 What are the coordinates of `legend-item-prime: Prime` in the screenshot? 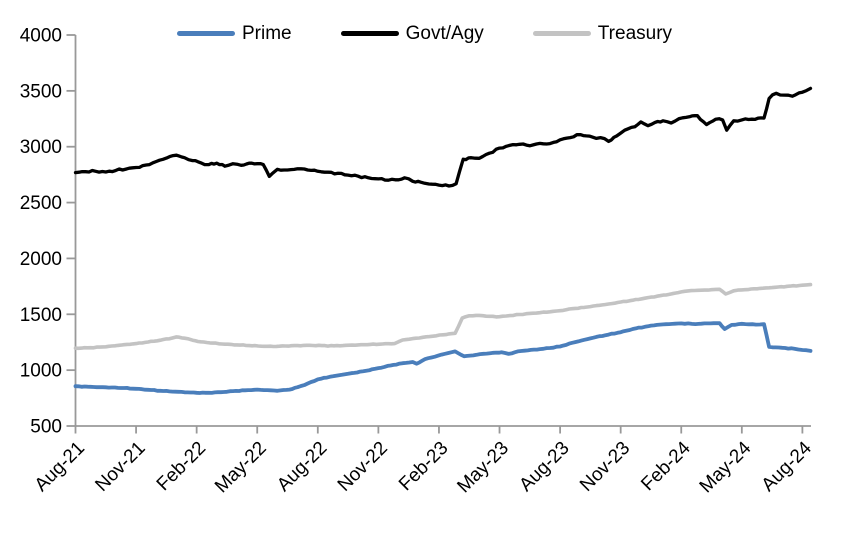 It's located at (234, 33).